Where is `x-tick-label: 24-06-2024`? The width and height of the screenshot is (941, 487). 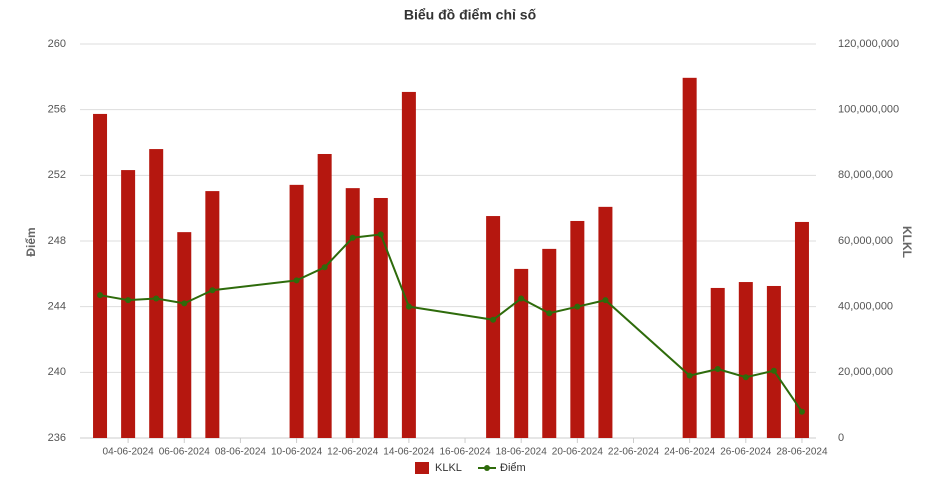
x-tick-label: 24-06-2024 is located at coordinates (690, 452).